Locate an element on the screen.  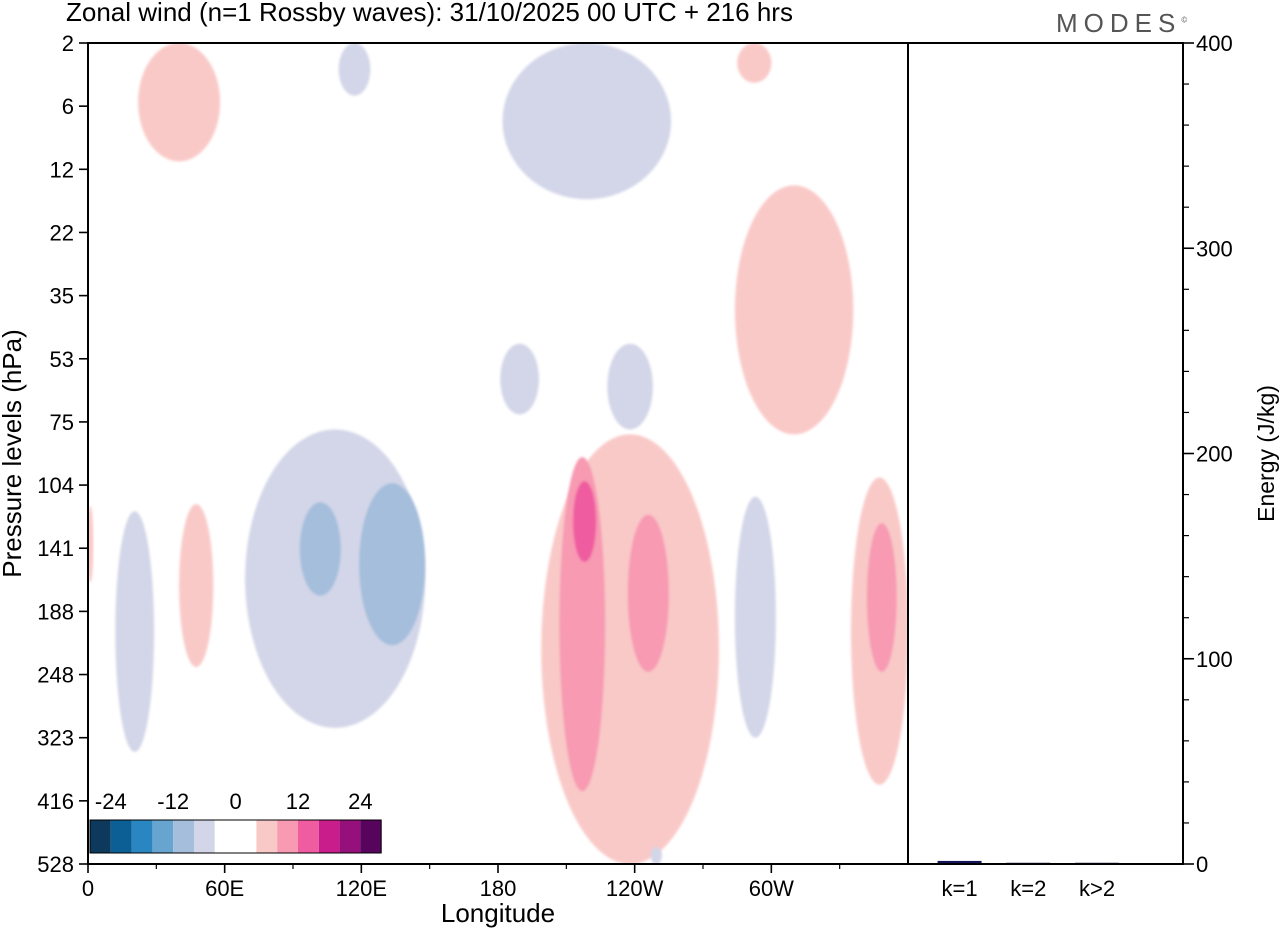
colorbar: -24 -12 0 12 24 is located at coordinates (236, 819).